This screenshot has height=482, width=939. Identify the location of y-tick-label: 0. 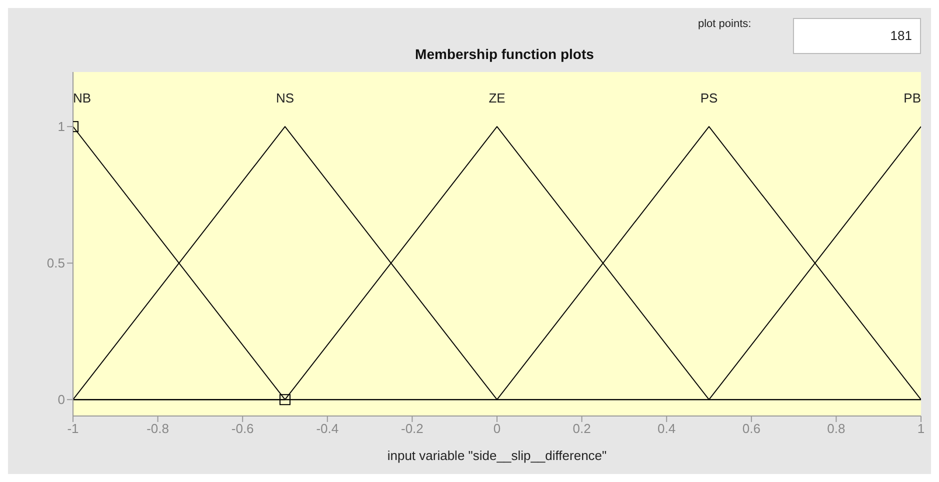
(61, 400).